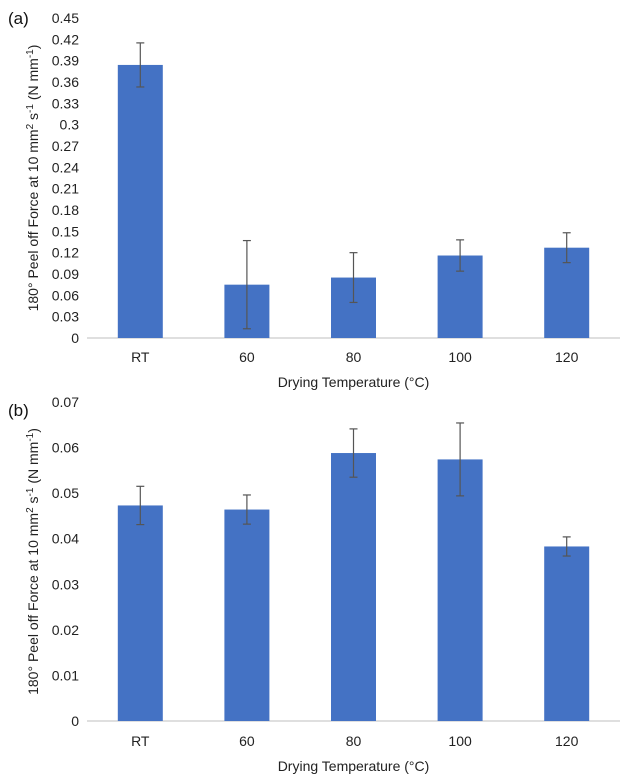  I want to click on y-tick-label: 0.05, so click(65, 493).